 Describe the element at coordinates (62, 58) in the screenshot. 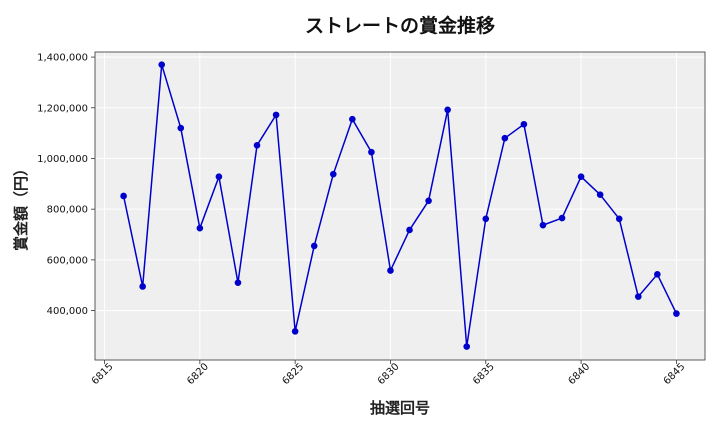

I see `y-tick-label: 1,400,000` at that location.